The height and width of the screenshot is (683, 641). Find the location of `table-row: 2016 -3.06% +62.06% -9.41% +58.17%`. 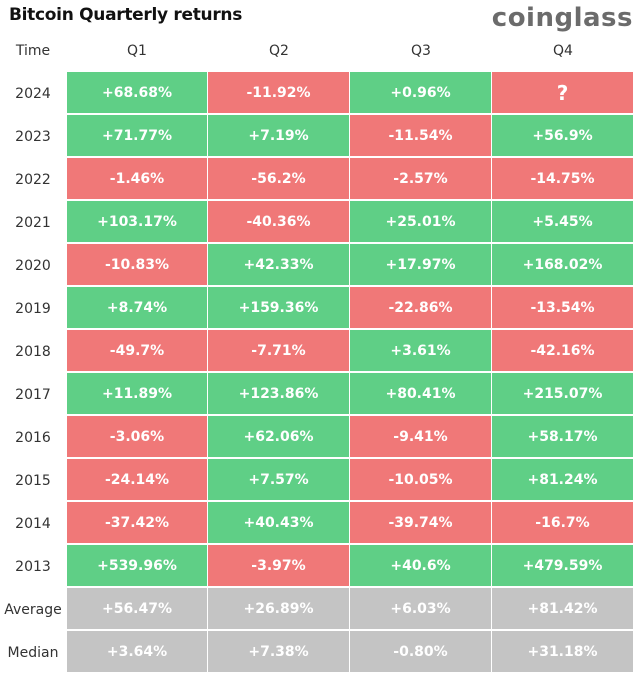

table-row: 2016 -3.06% +62.06% -9.41% +58.17% is located at coordinates (317, 437).